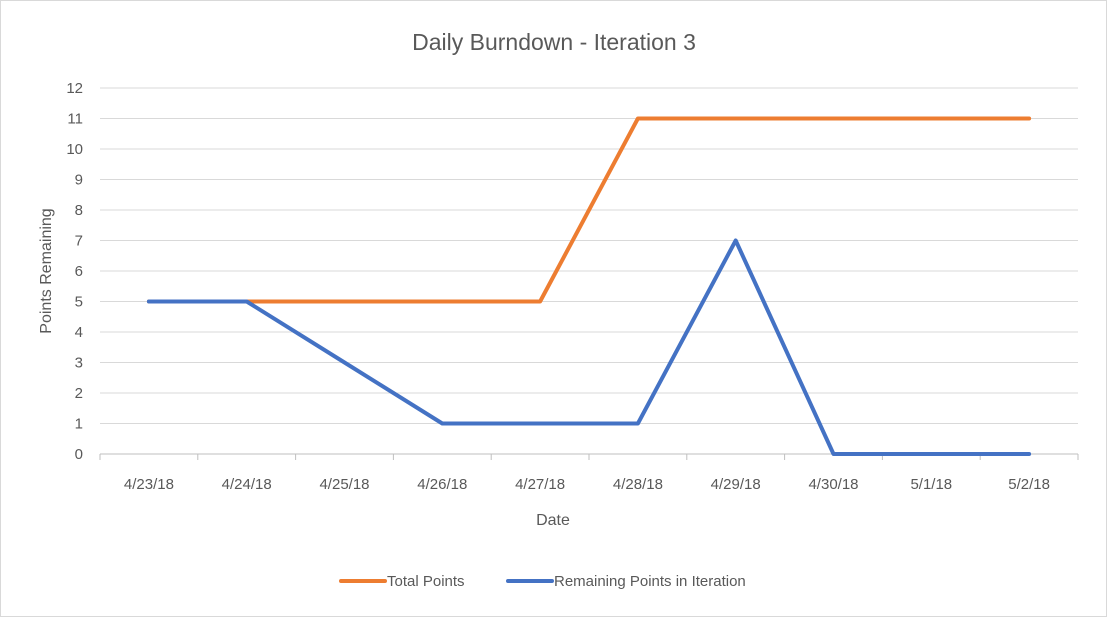 Image resolution: width=1107 pixels, height=617 pixels. What do you see at coordinates (79, 332) in the screenshot?
I see `y-tick-label: 4` at bounding box center [79, 332].